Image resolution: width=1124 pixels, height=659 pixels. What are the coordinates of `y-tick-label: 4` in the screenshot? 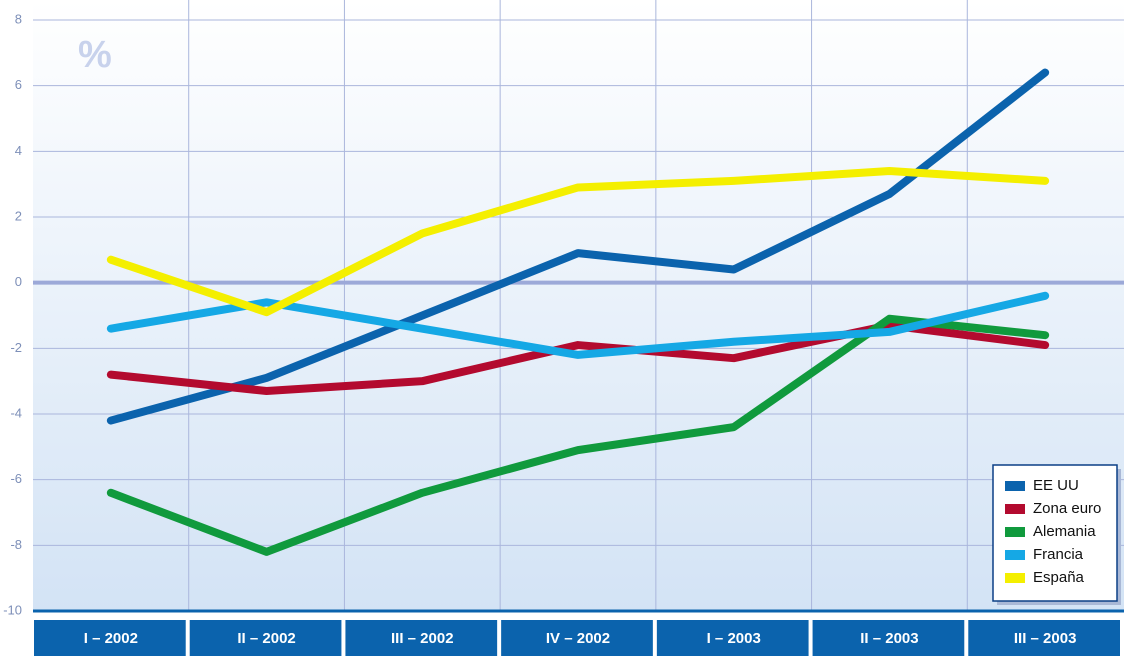 It's located at (18, 150).